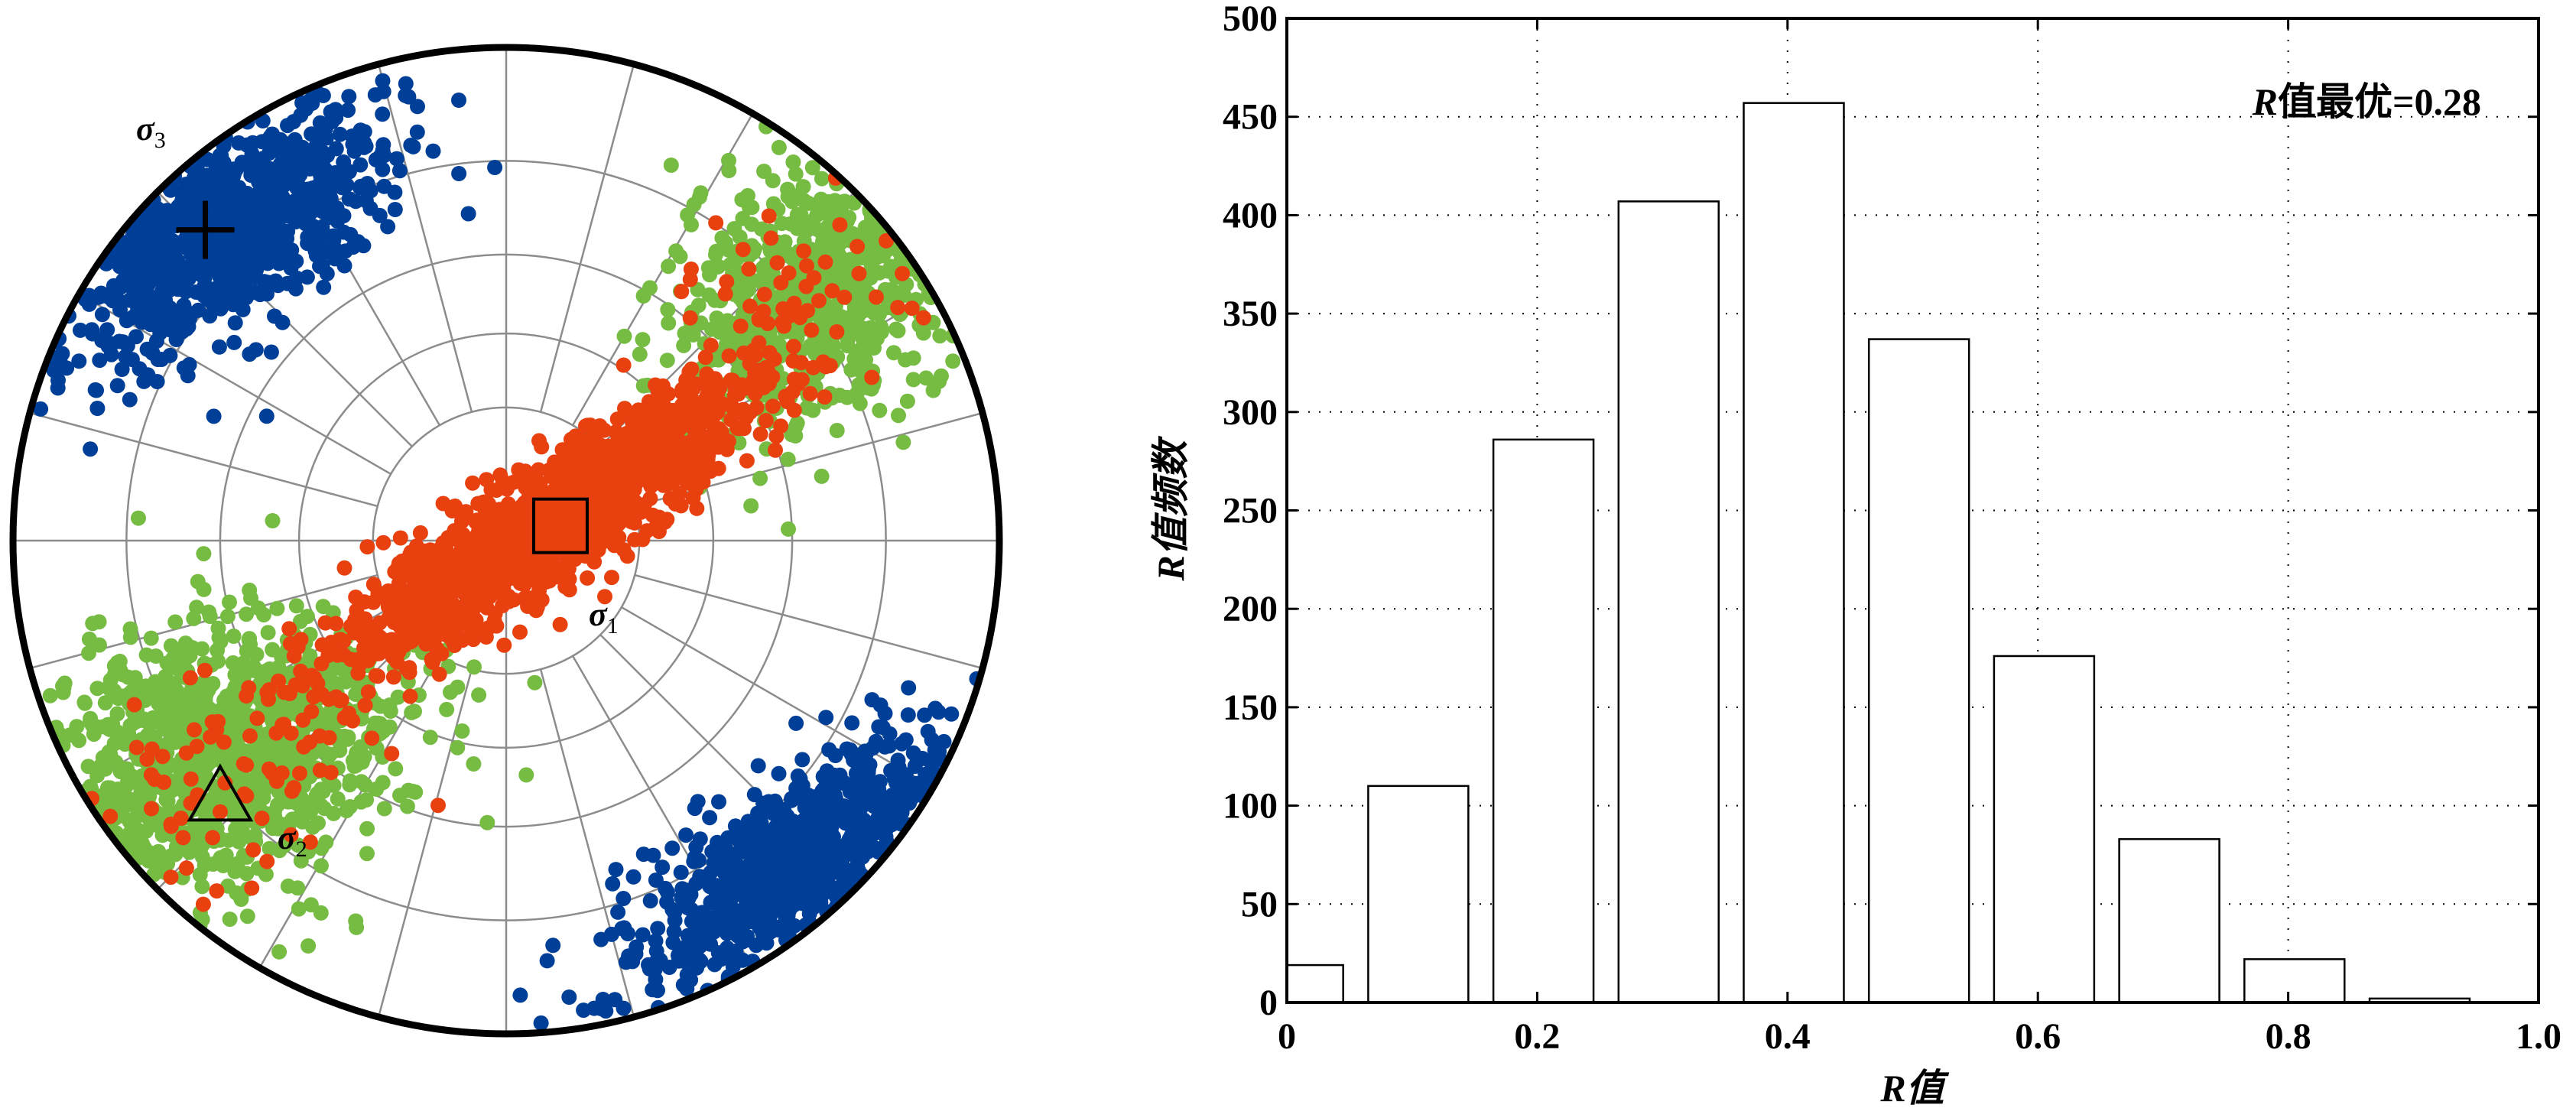 The width and height of the screenshot is (2576, 1108). I want to click on y-tick-label: 100, so click(1251, 806).